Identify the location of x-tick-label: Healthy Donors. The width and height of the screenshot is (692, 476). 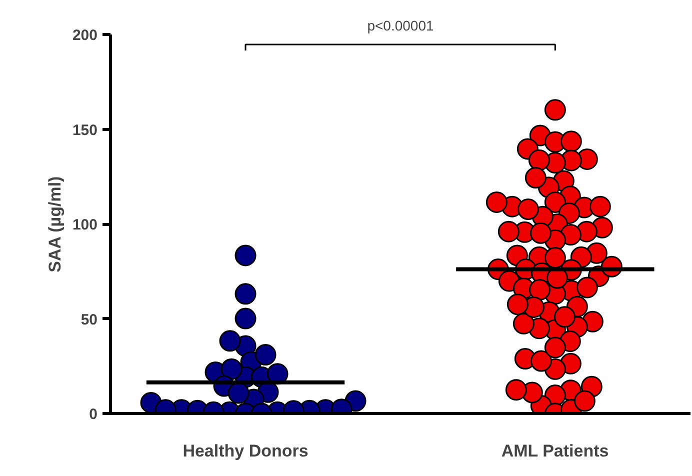
(245, 451).